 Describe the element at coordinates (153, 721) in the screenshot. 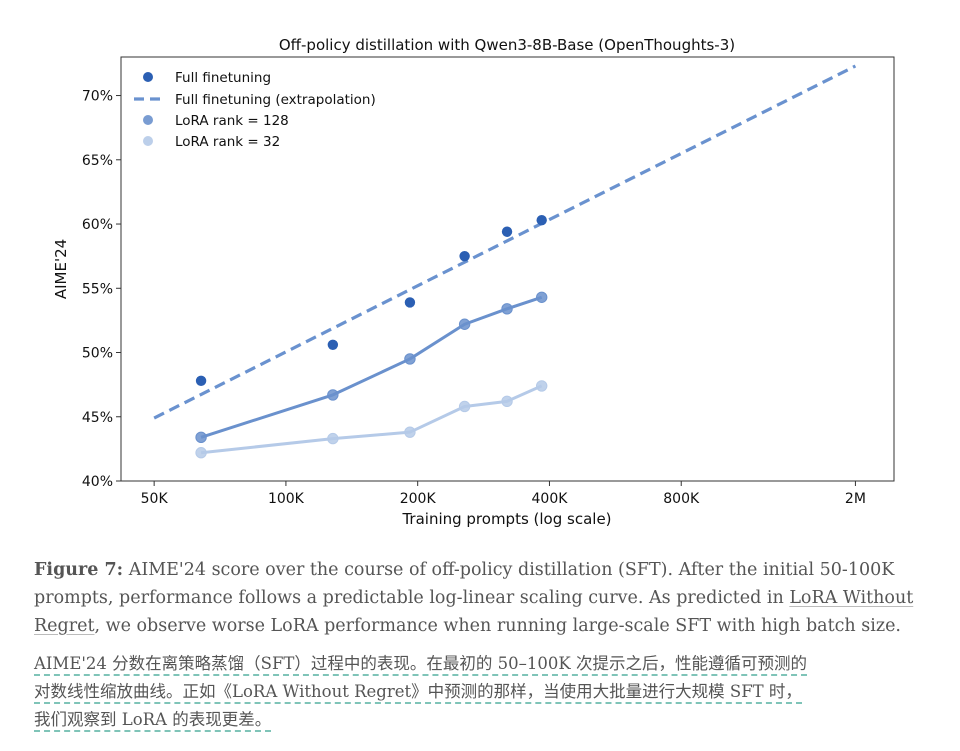

I see `translation-line: 我们观察到 LoRA 的表现更差。` at that location.